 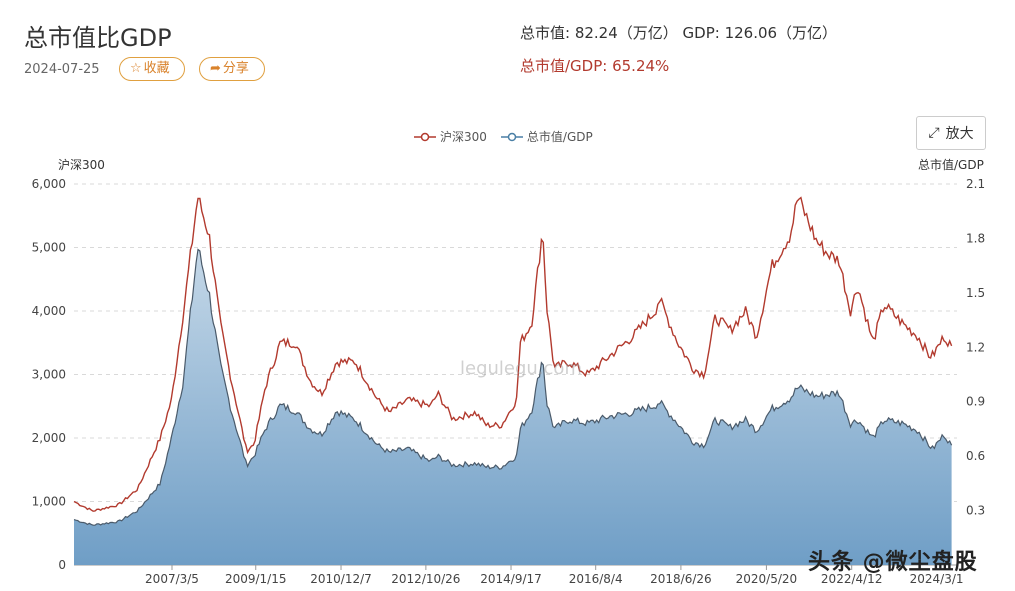 What do you see at coordinates (596, 579) in the screenshot?
I see `x-tick-label: 2016/8/4` at bounding box center [596, 579].